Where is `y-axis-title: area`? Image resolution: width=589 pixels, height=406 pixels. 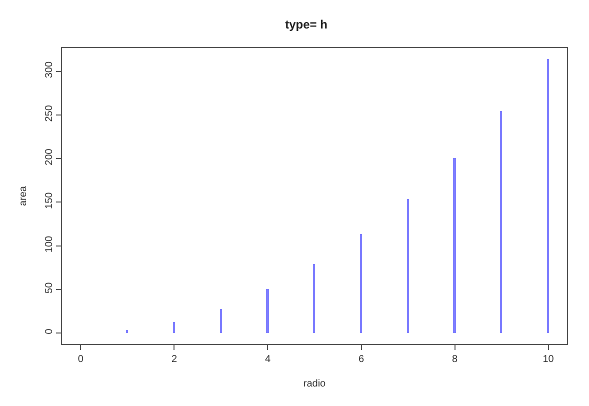 y-axis-title: area is located at coordinates (23, 196).